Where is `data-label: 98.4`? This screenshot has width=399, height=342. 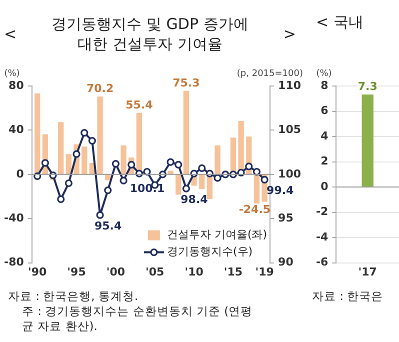 data-label: 98.4 is located at coordinates (194, 199).